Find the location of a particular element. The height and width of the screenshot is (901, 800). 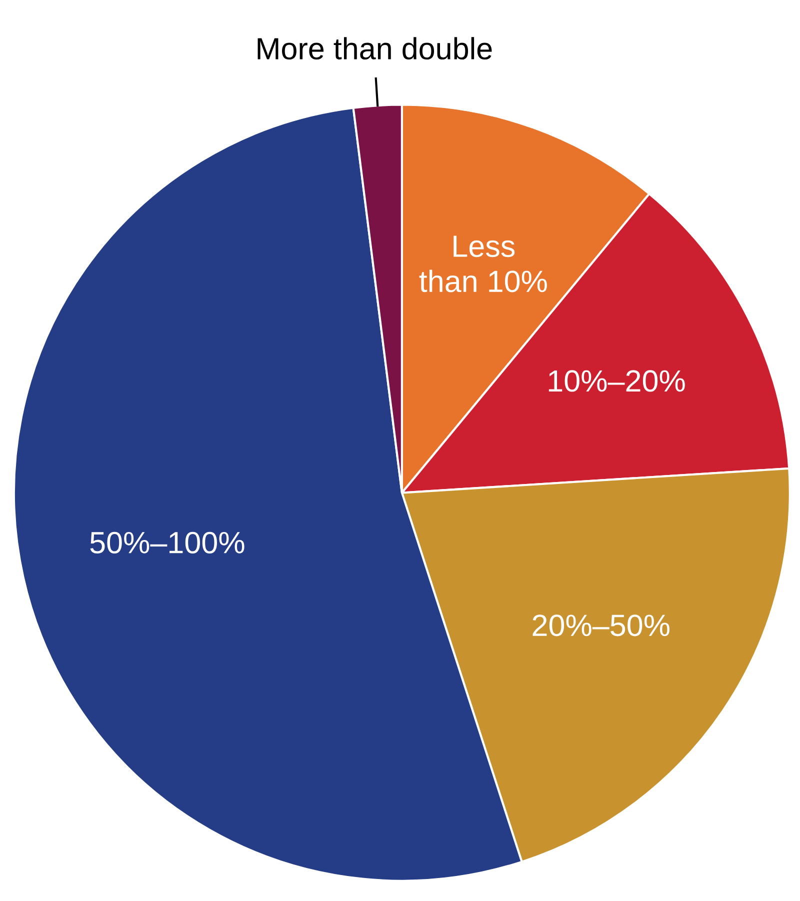

slice-label: 10%–20% is located at coordinates (616, 381).